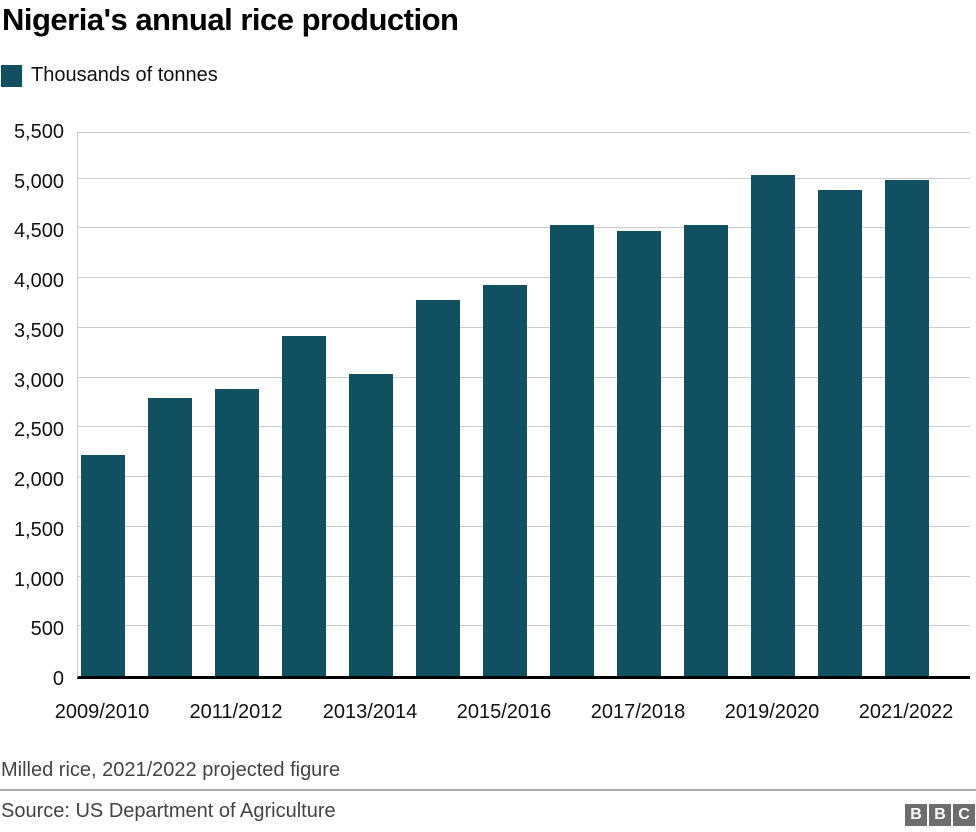  I want to click on bar-2020/2021, so click(840, 433).